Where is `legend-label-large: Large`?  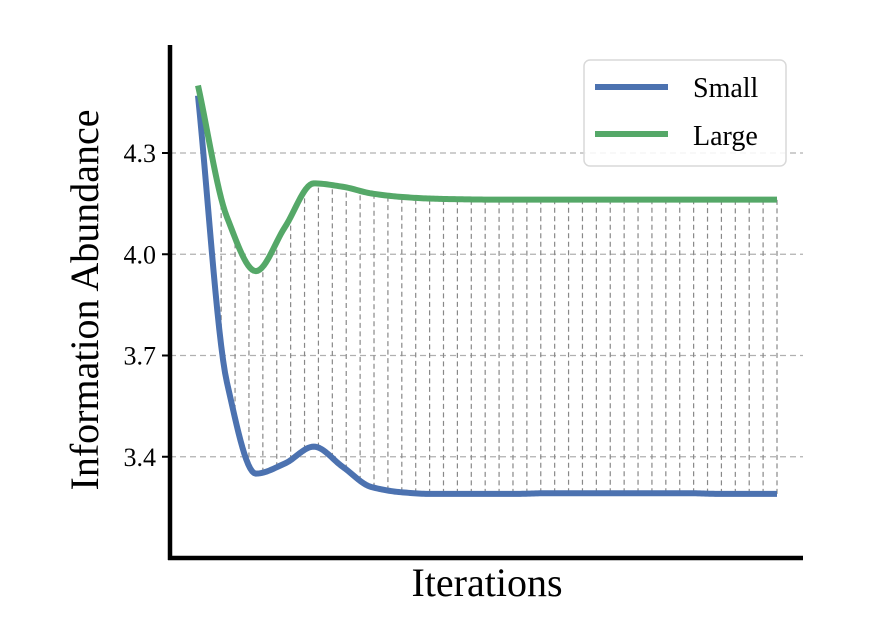
legend-label-large: Large is located at coordinates (725, 136).